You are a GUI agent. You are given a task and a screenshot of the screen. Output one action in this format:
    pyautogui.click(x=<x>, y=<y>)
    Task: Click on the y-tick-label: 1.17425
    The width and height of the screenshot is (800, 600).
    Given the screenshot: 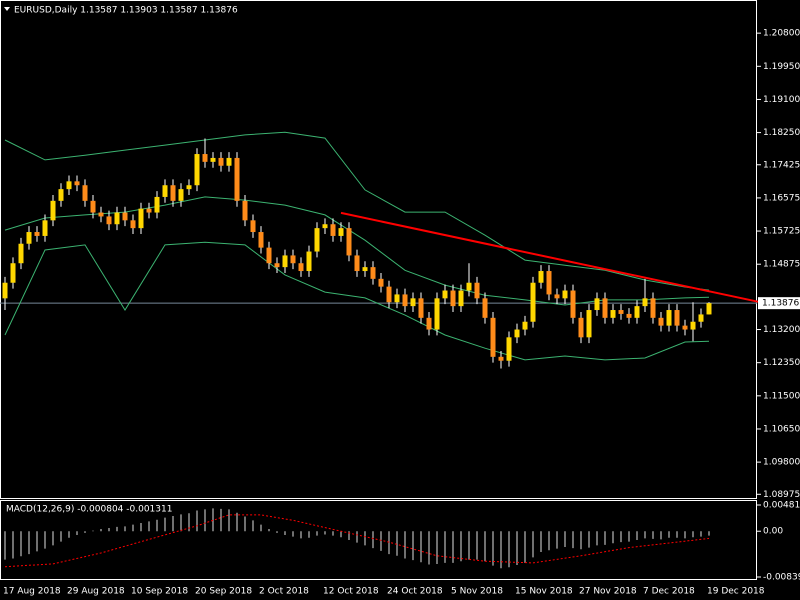 What is the action you would take?
    pyautogui.click(x=781, y=165)
    